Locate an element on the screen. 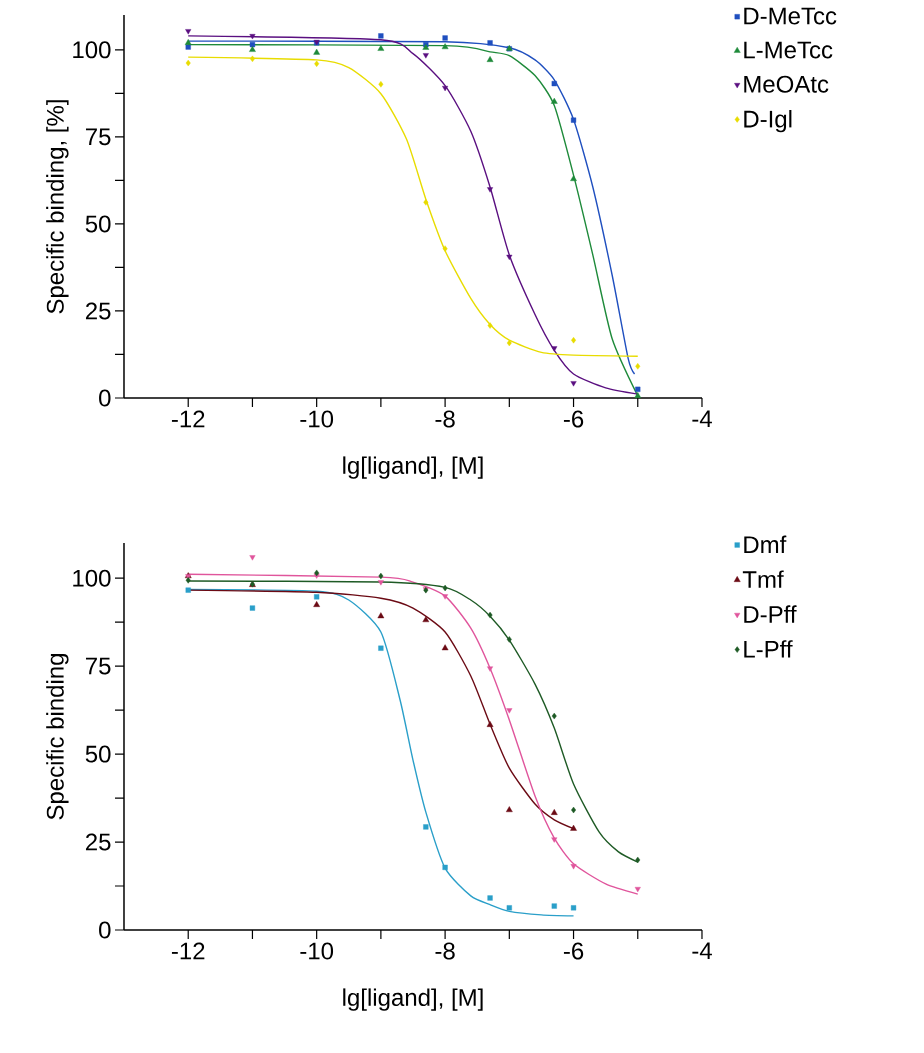 The height and width of the screenshot is (1053, 924). y-axis-title: Specific binding, [%] is located at coordinates (57, 207).